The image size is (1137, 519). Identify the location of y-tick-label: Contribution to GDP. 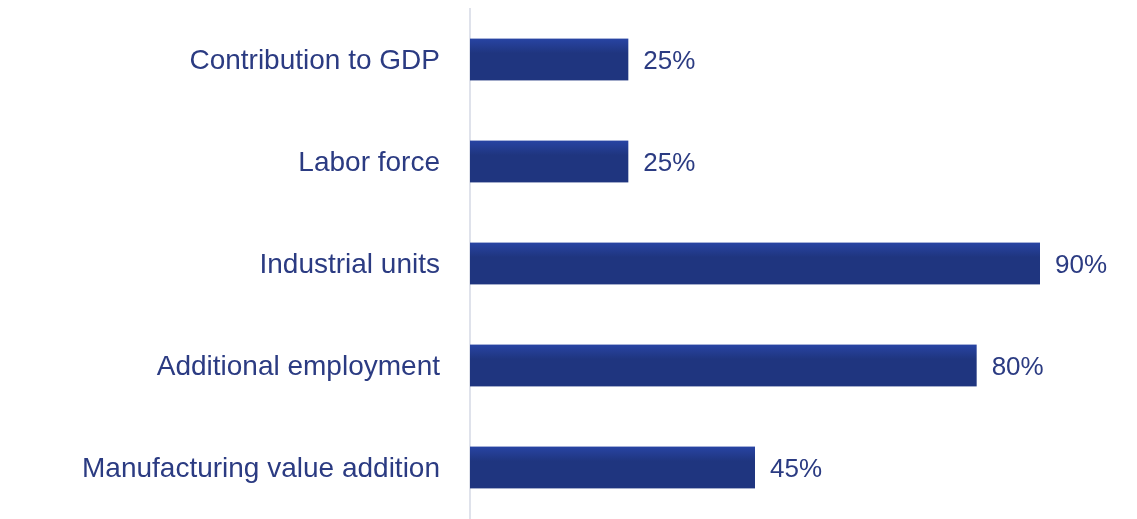
(314, 60).